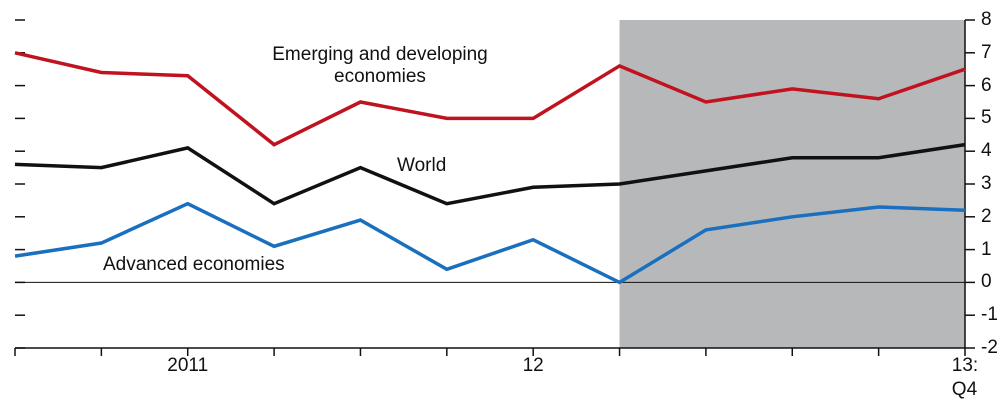 The width and height of the screenshot is (1004, 403). What do you see at coordinates (965, 377) in the screenshot?
I see `x-tick-label: 13: Q4` at bounding box center [965, 377].